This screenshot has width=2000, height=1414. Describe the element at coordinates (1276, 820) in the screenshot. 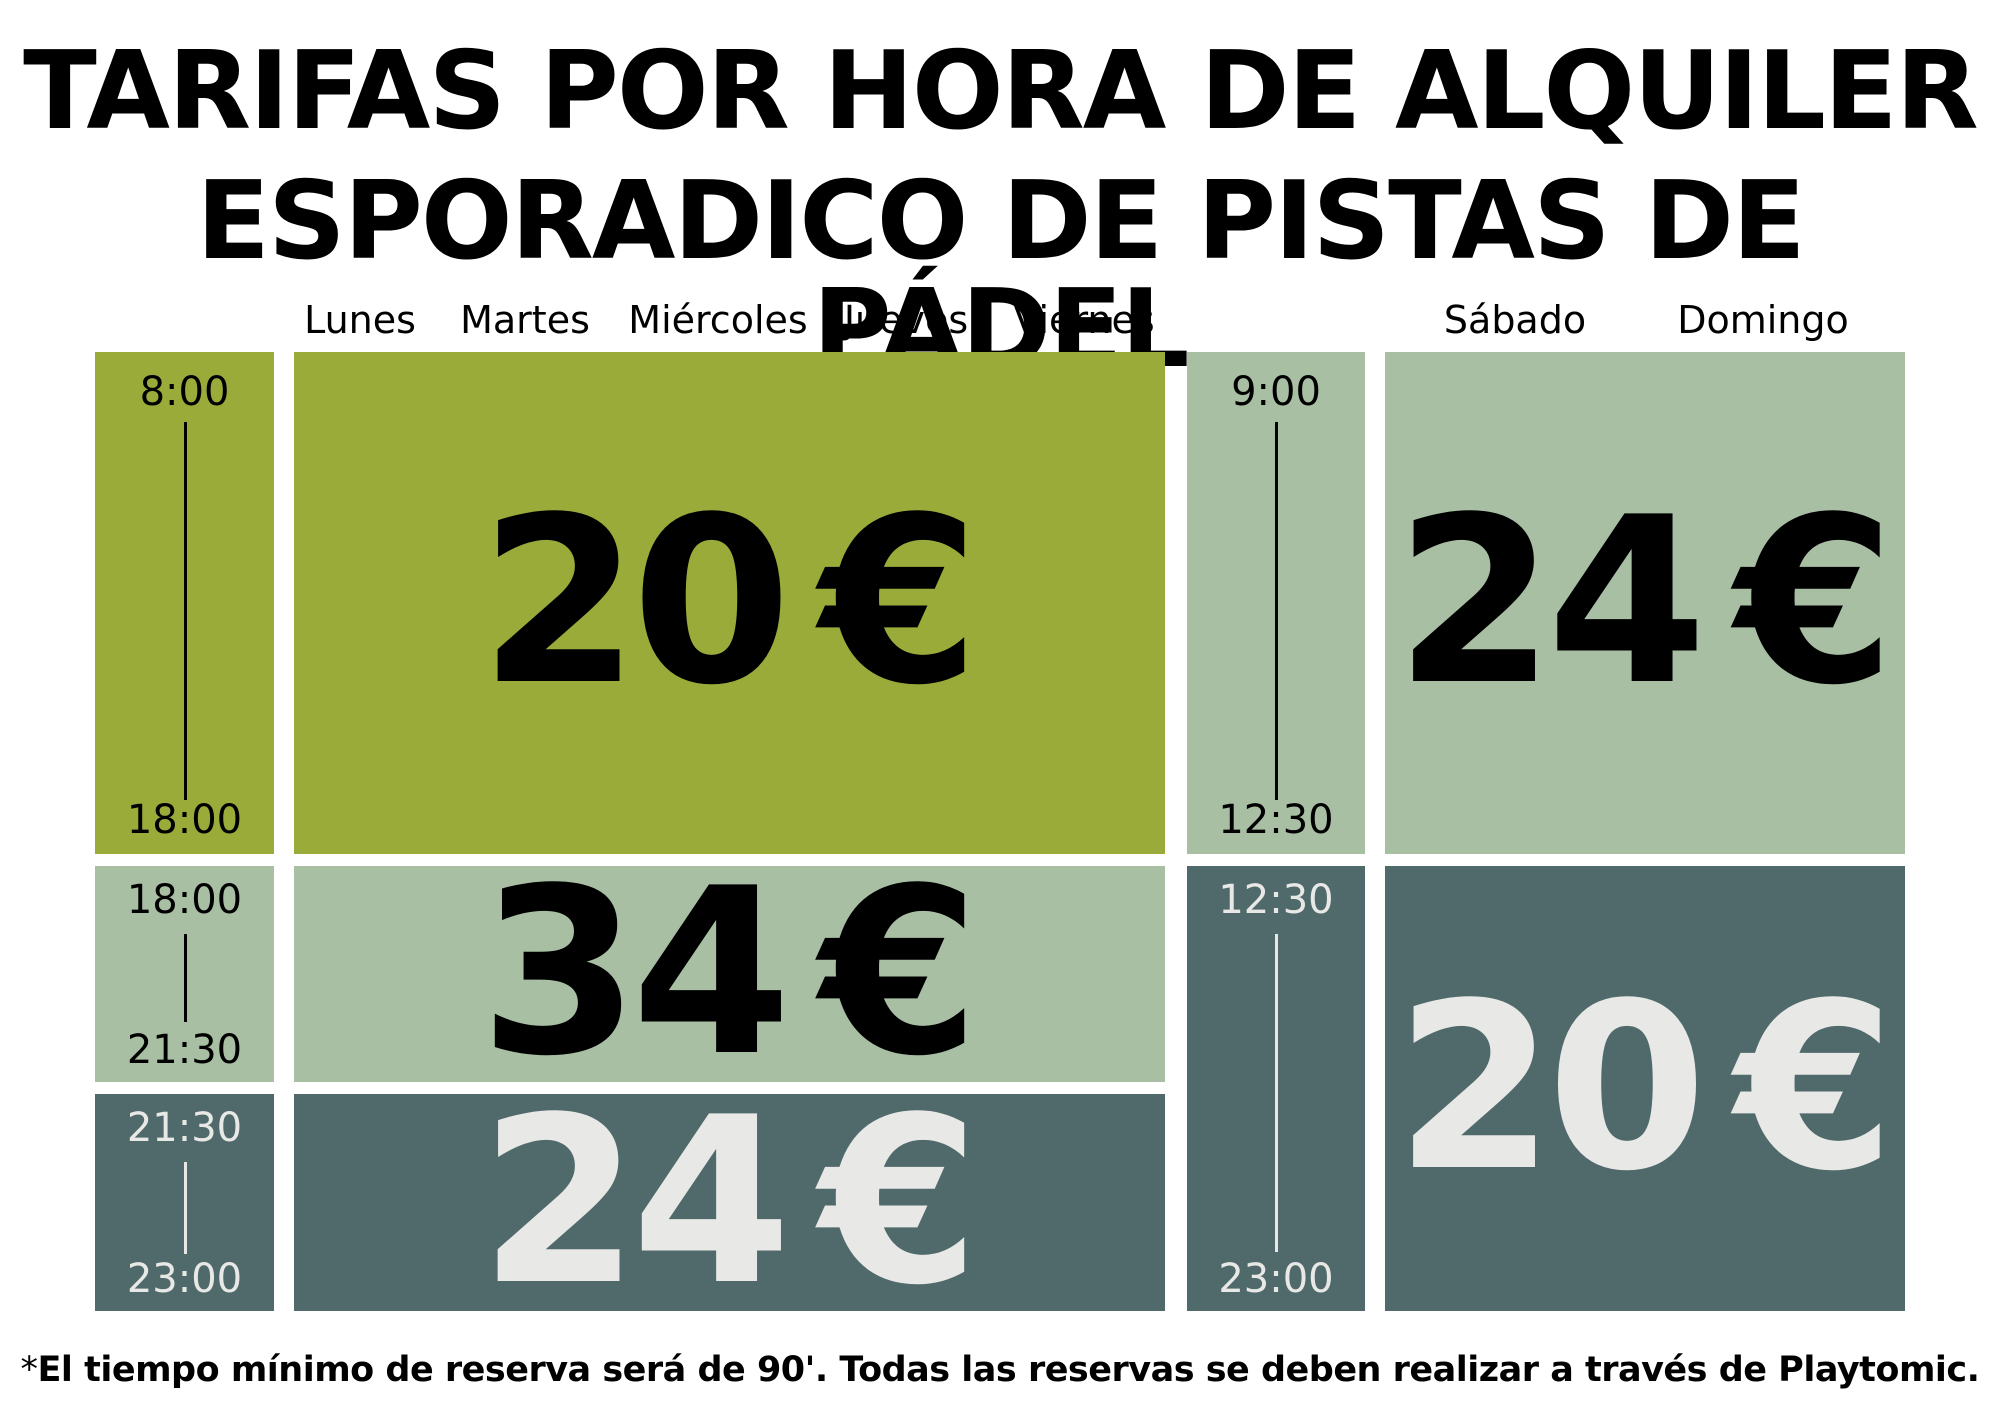

I see `weekend-slot1-end: 12:30` at that location.